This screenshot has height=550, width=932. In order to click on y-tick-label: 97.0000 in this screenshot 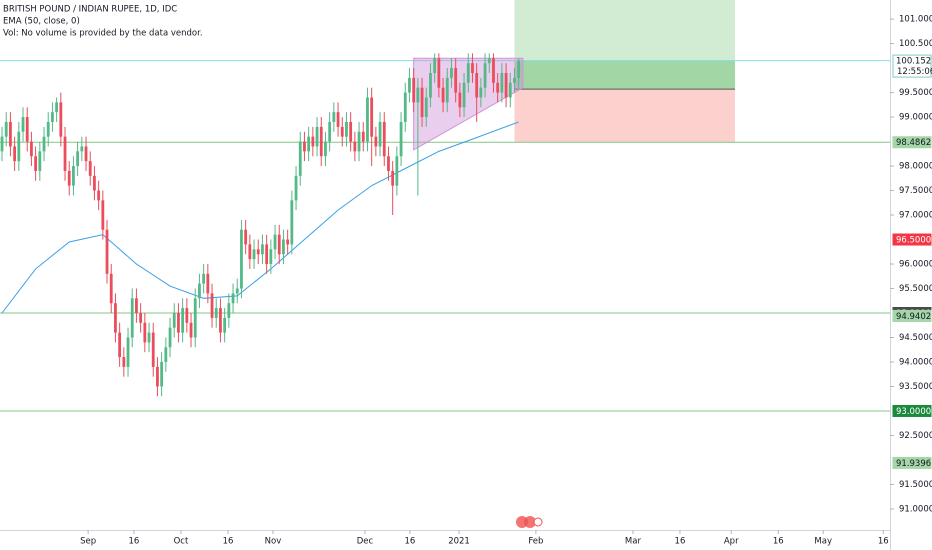, I will do `click(915, 216)`.